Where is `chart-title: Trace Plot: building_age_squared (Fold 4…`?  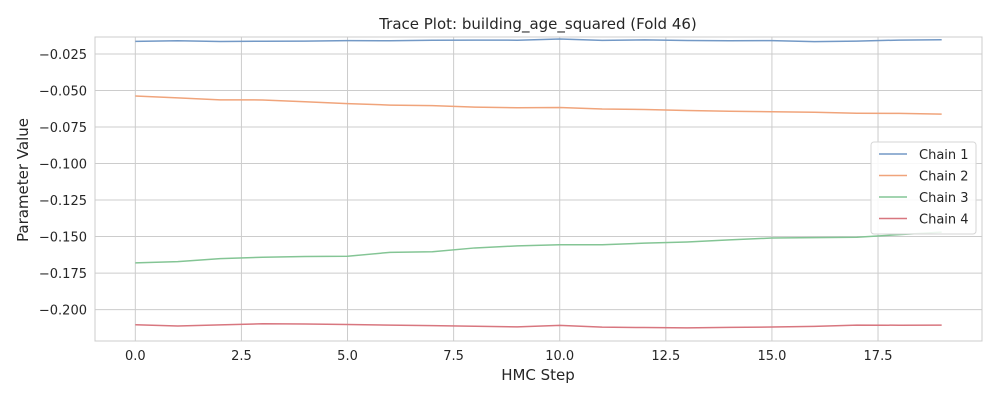
chart-title: Trace Plot: building_age_squared (Fold 4… is located at coordinates (537, 24).